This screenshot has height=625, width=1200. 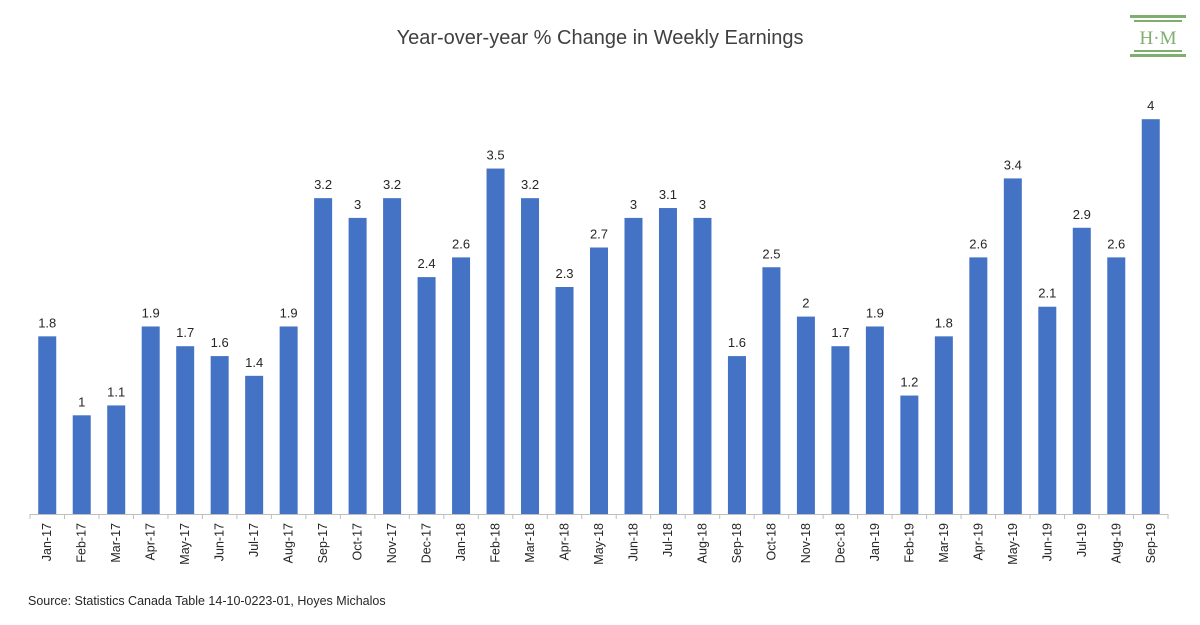 What do you see at coordinates (806, 543) in the screenshot?
I see `x-tick-label: Nov-18` at bounding box center [806, 543].